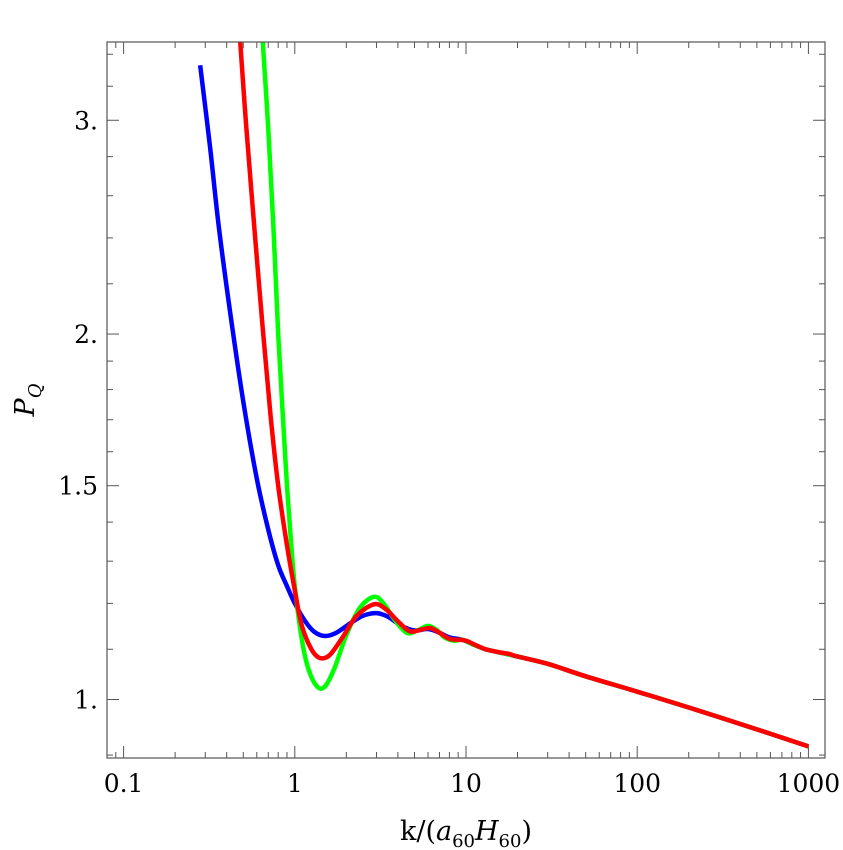  What do you see at coordinates (295, 783) in the screenshot?
I see `x-tick-label: 1` at bounding box center [295, 783].